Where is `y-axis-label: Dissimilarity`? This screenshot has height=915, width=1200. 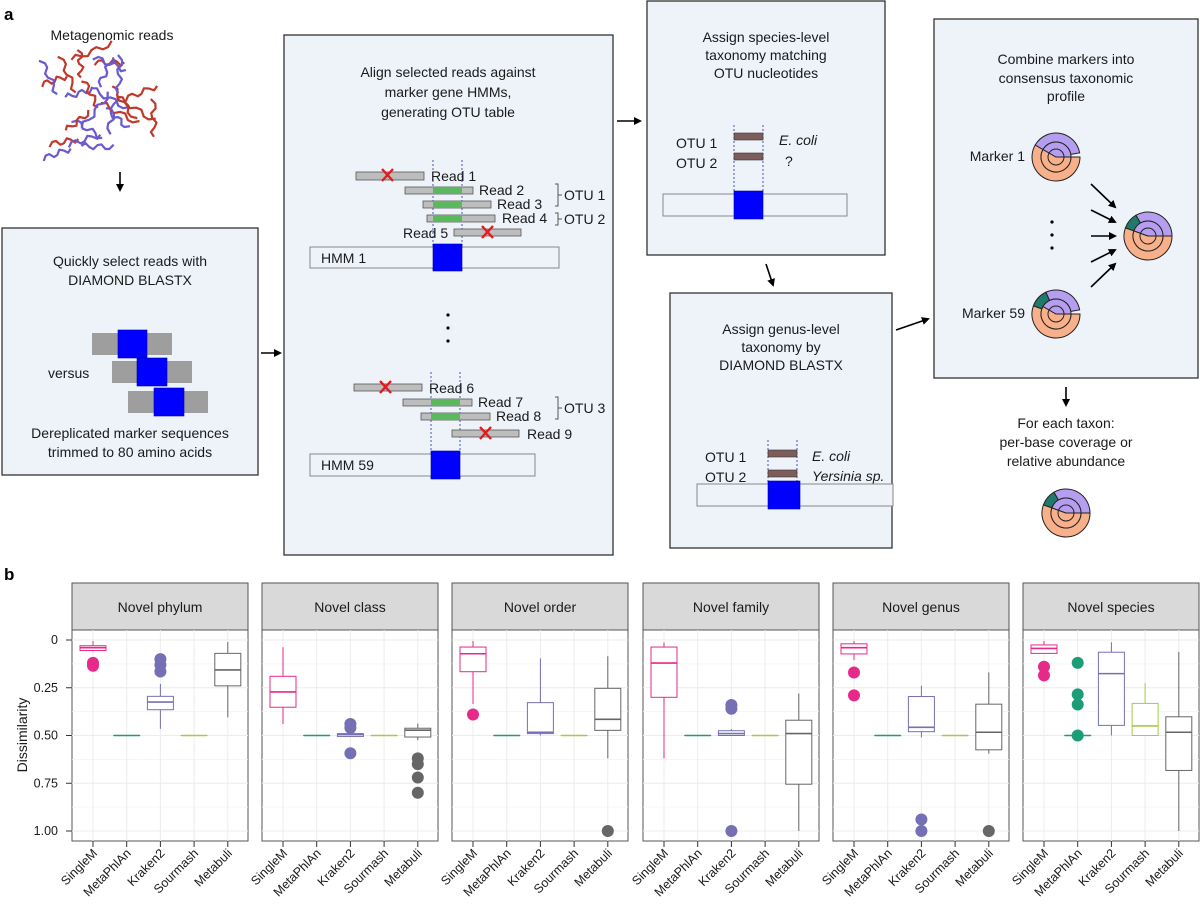 y-axis-label: Dissimilarity is located at coordinates (22, 735).